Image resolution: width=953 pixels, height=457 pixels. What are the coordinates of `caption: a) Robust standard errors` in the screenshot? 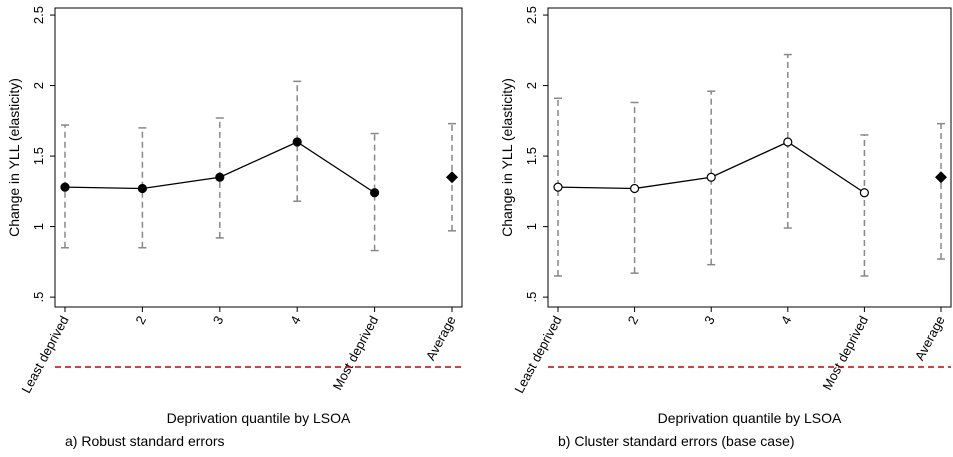 It's located at (145, 441).